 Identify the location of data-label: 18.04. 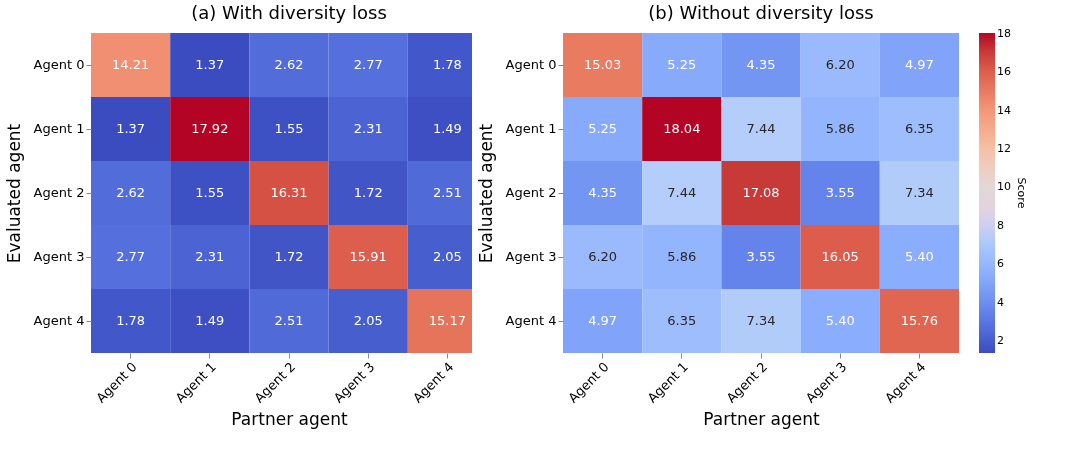
(682, 128).